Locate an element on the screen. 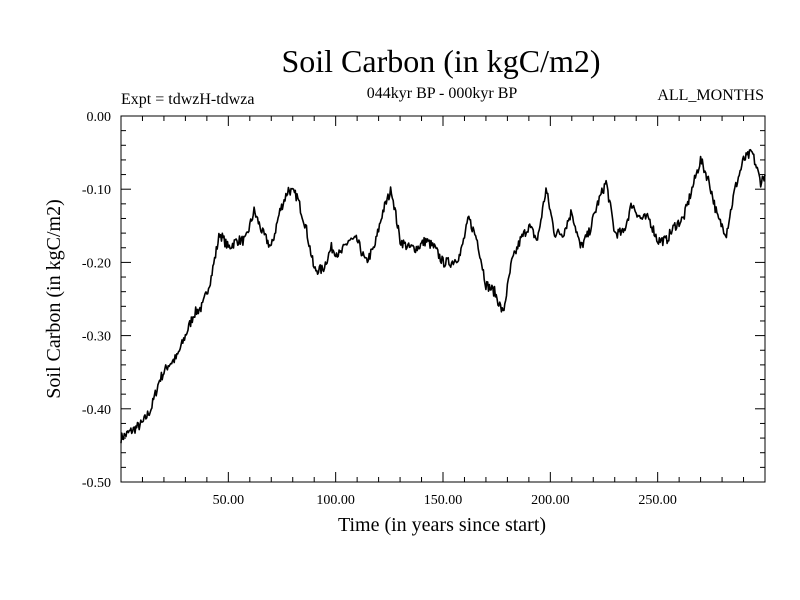  chart-subtitle: 044kyr BP - 000kyr BP is located at coordinates (442, 93).